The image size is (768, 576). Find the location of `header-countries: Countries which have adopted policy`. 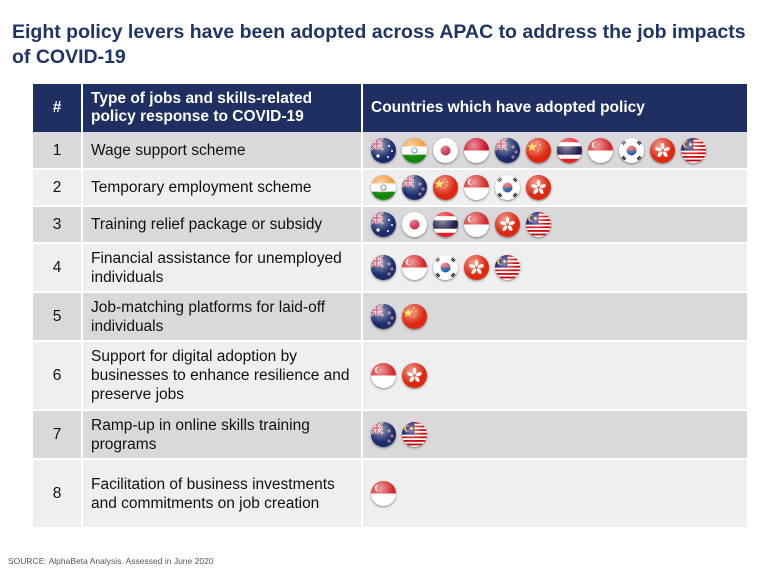

header-countries: Countries which have adopted policy is located at coordinates (554, 108).